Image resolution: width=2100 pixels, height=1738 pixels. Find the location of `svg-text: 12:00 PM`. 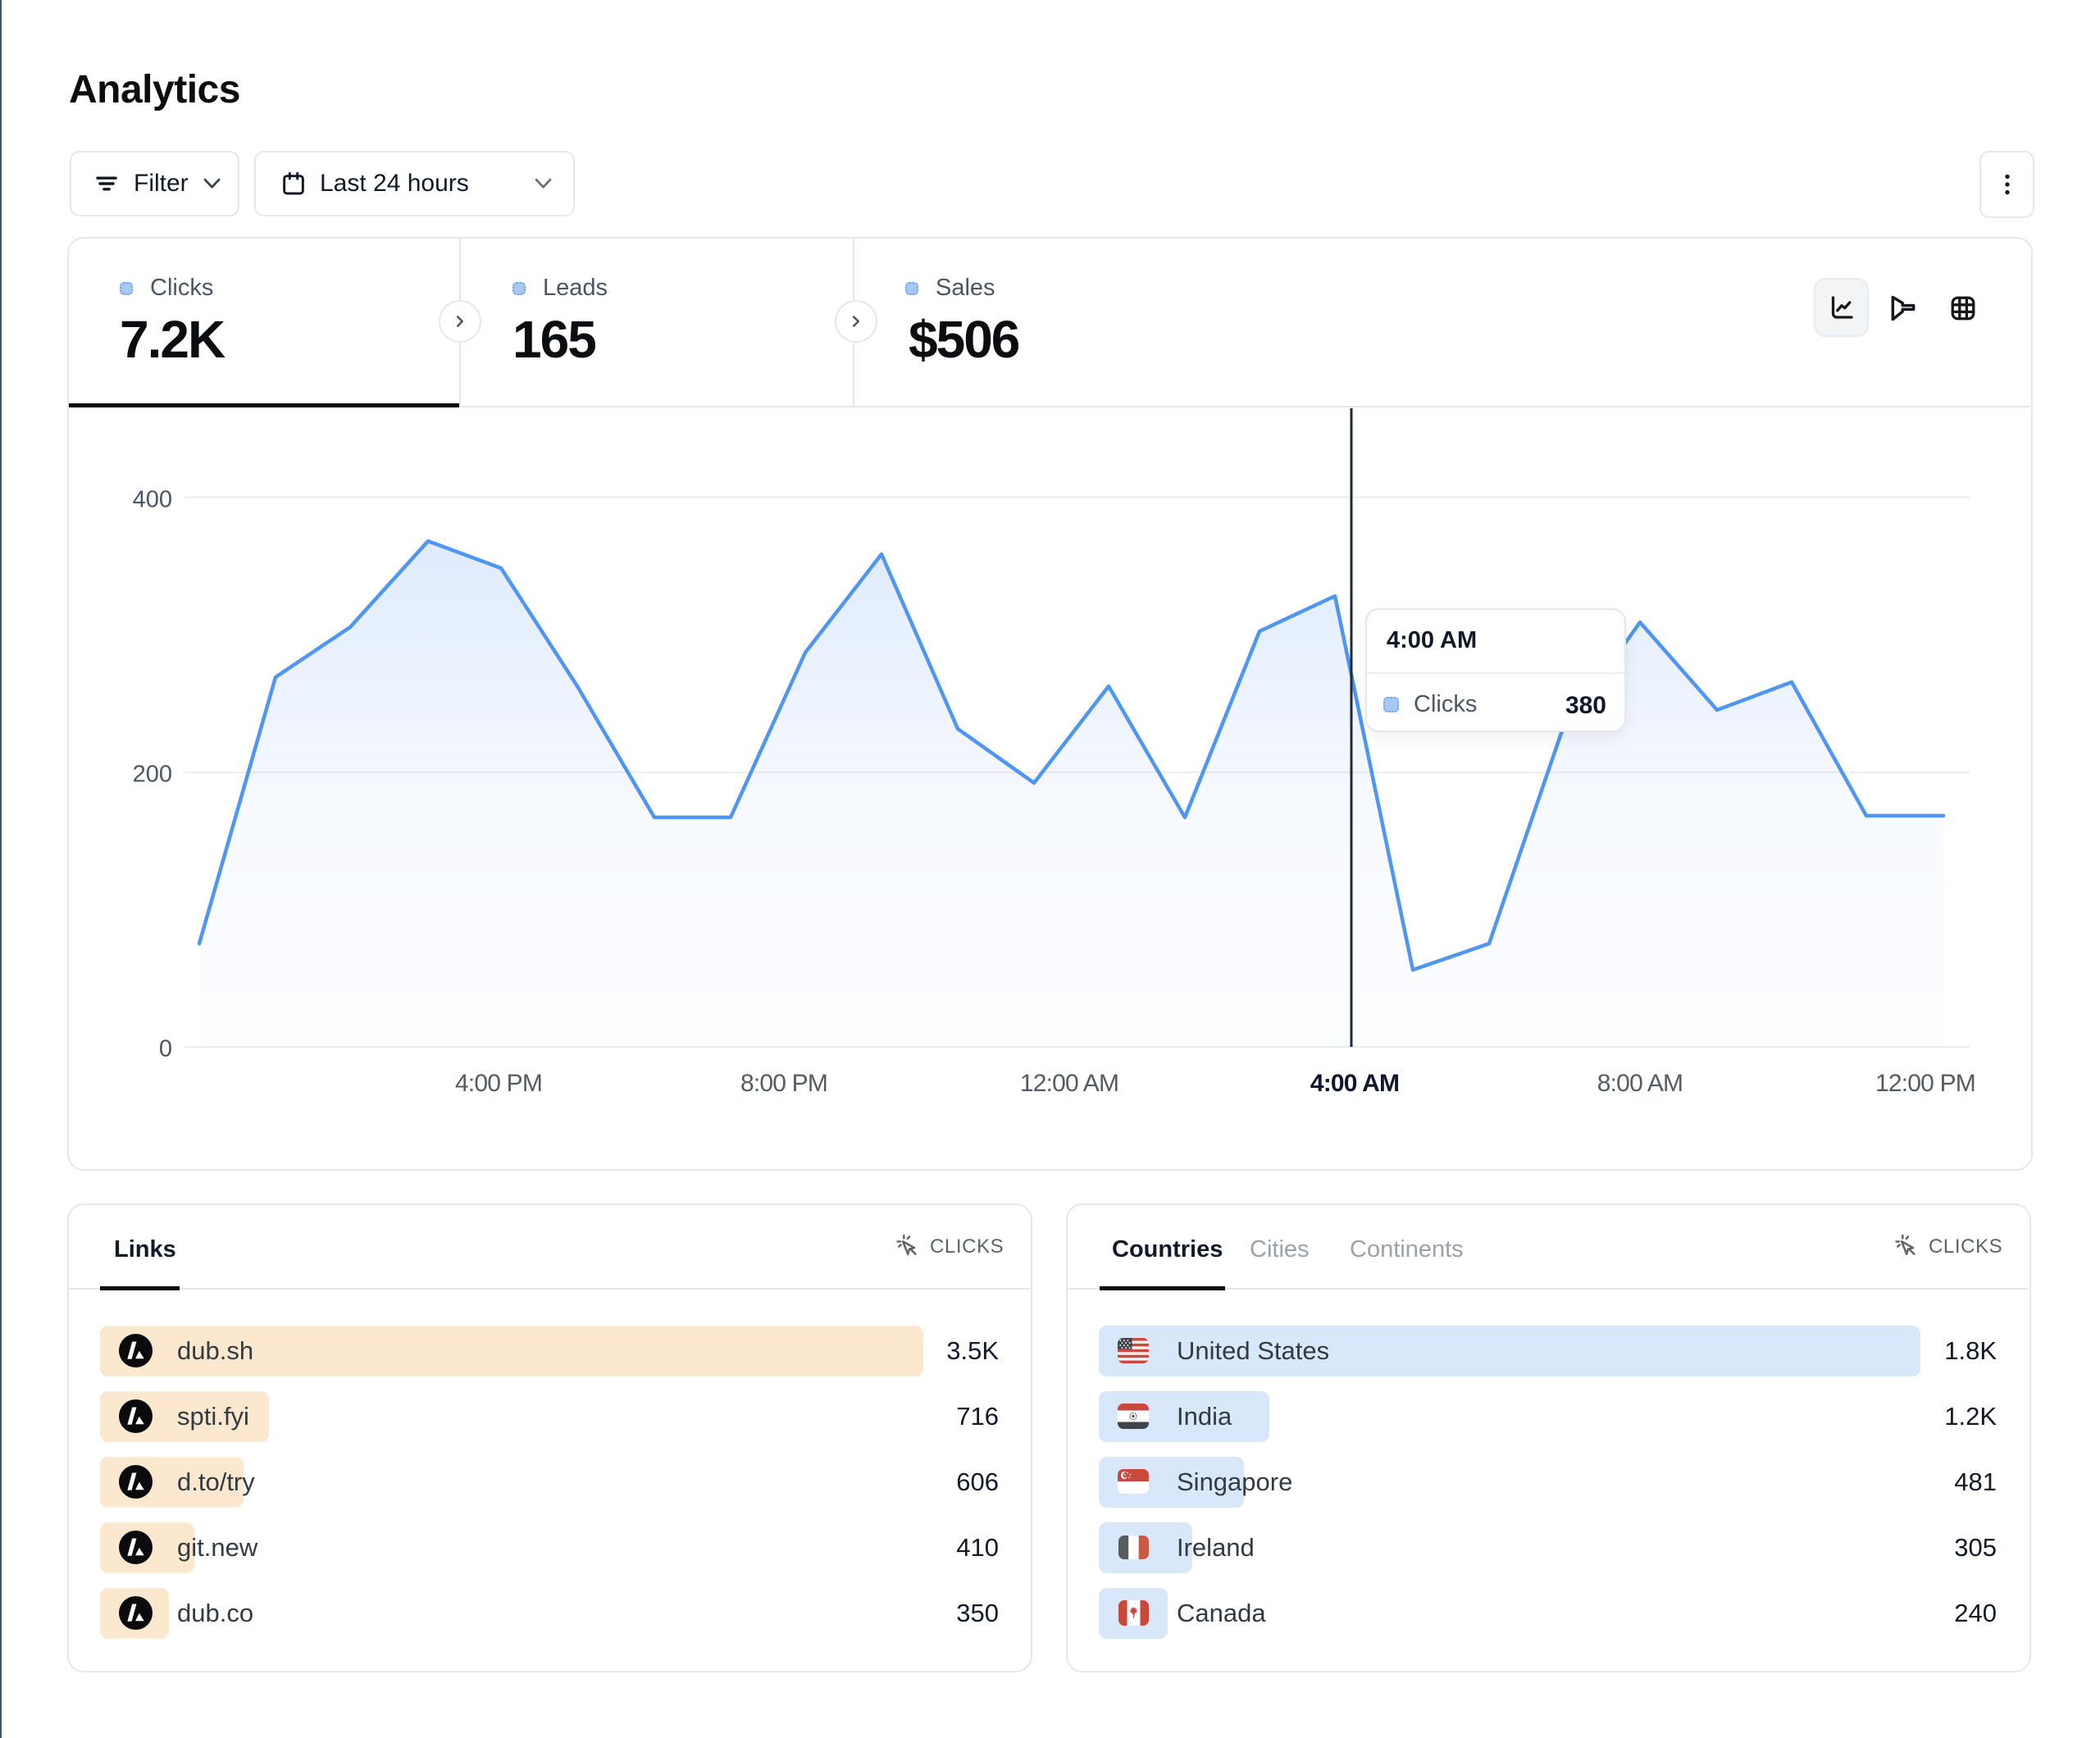

svg-text: 12:00 PM is located at coordinates (1925, 1083).